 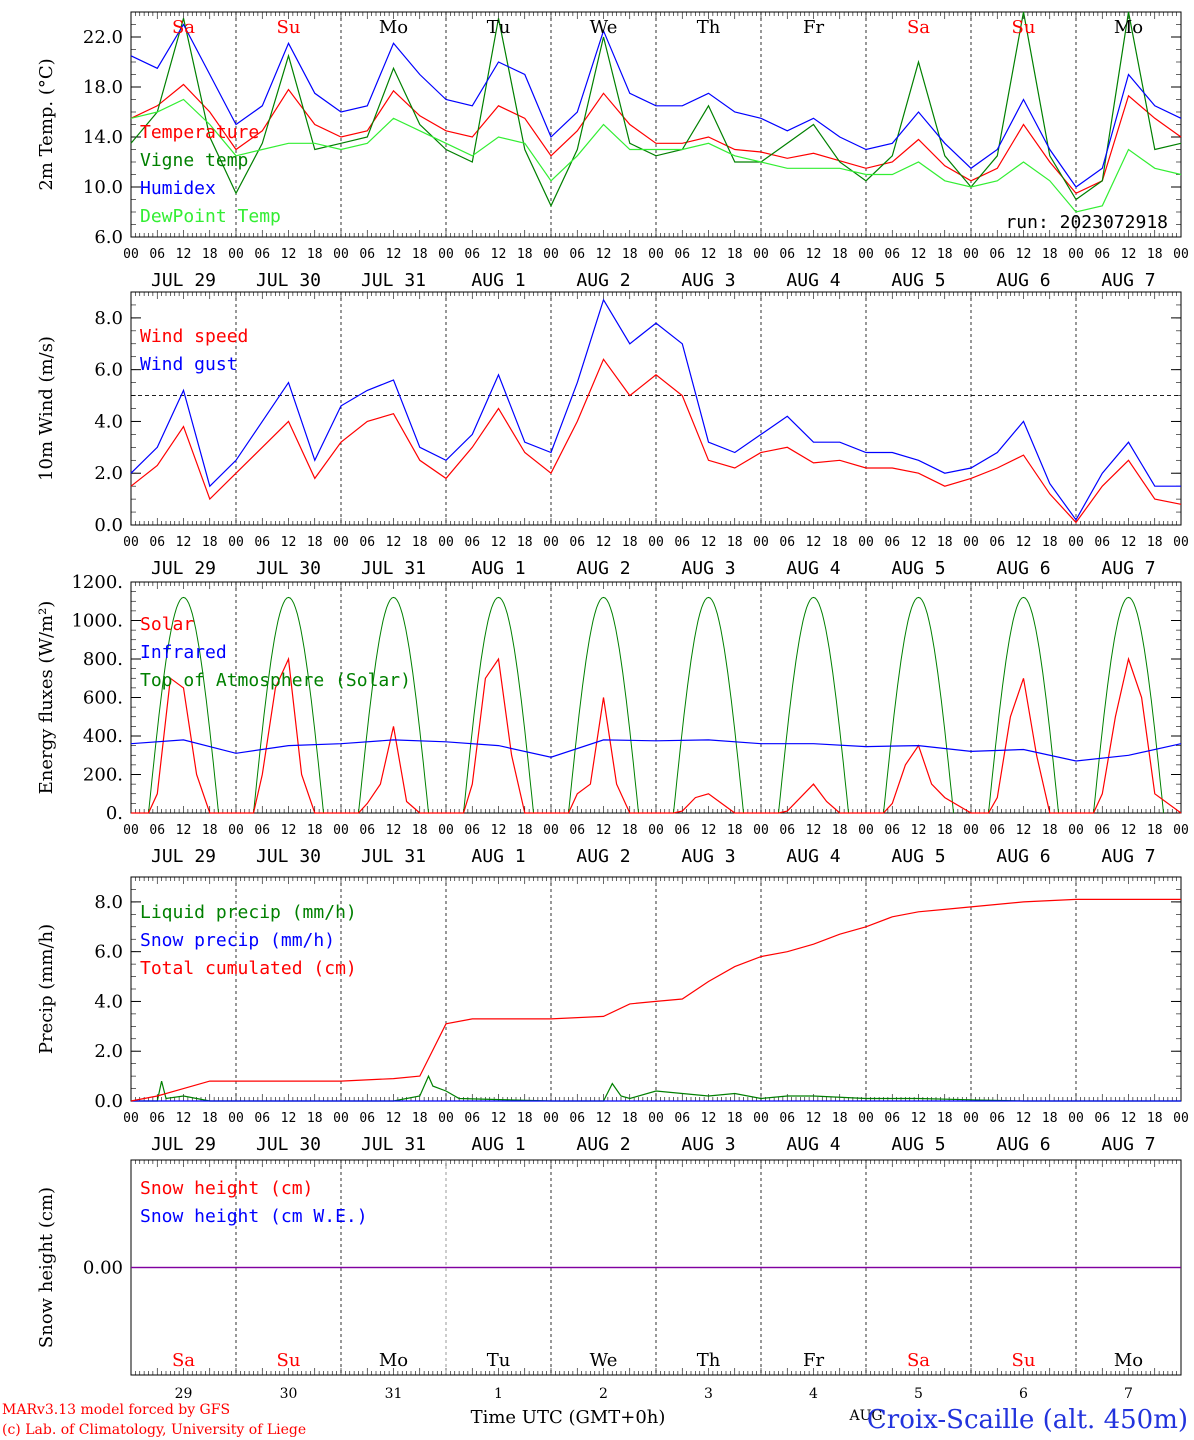 I want to click on legend-entry: Infrared, so click(x=183, y=652).